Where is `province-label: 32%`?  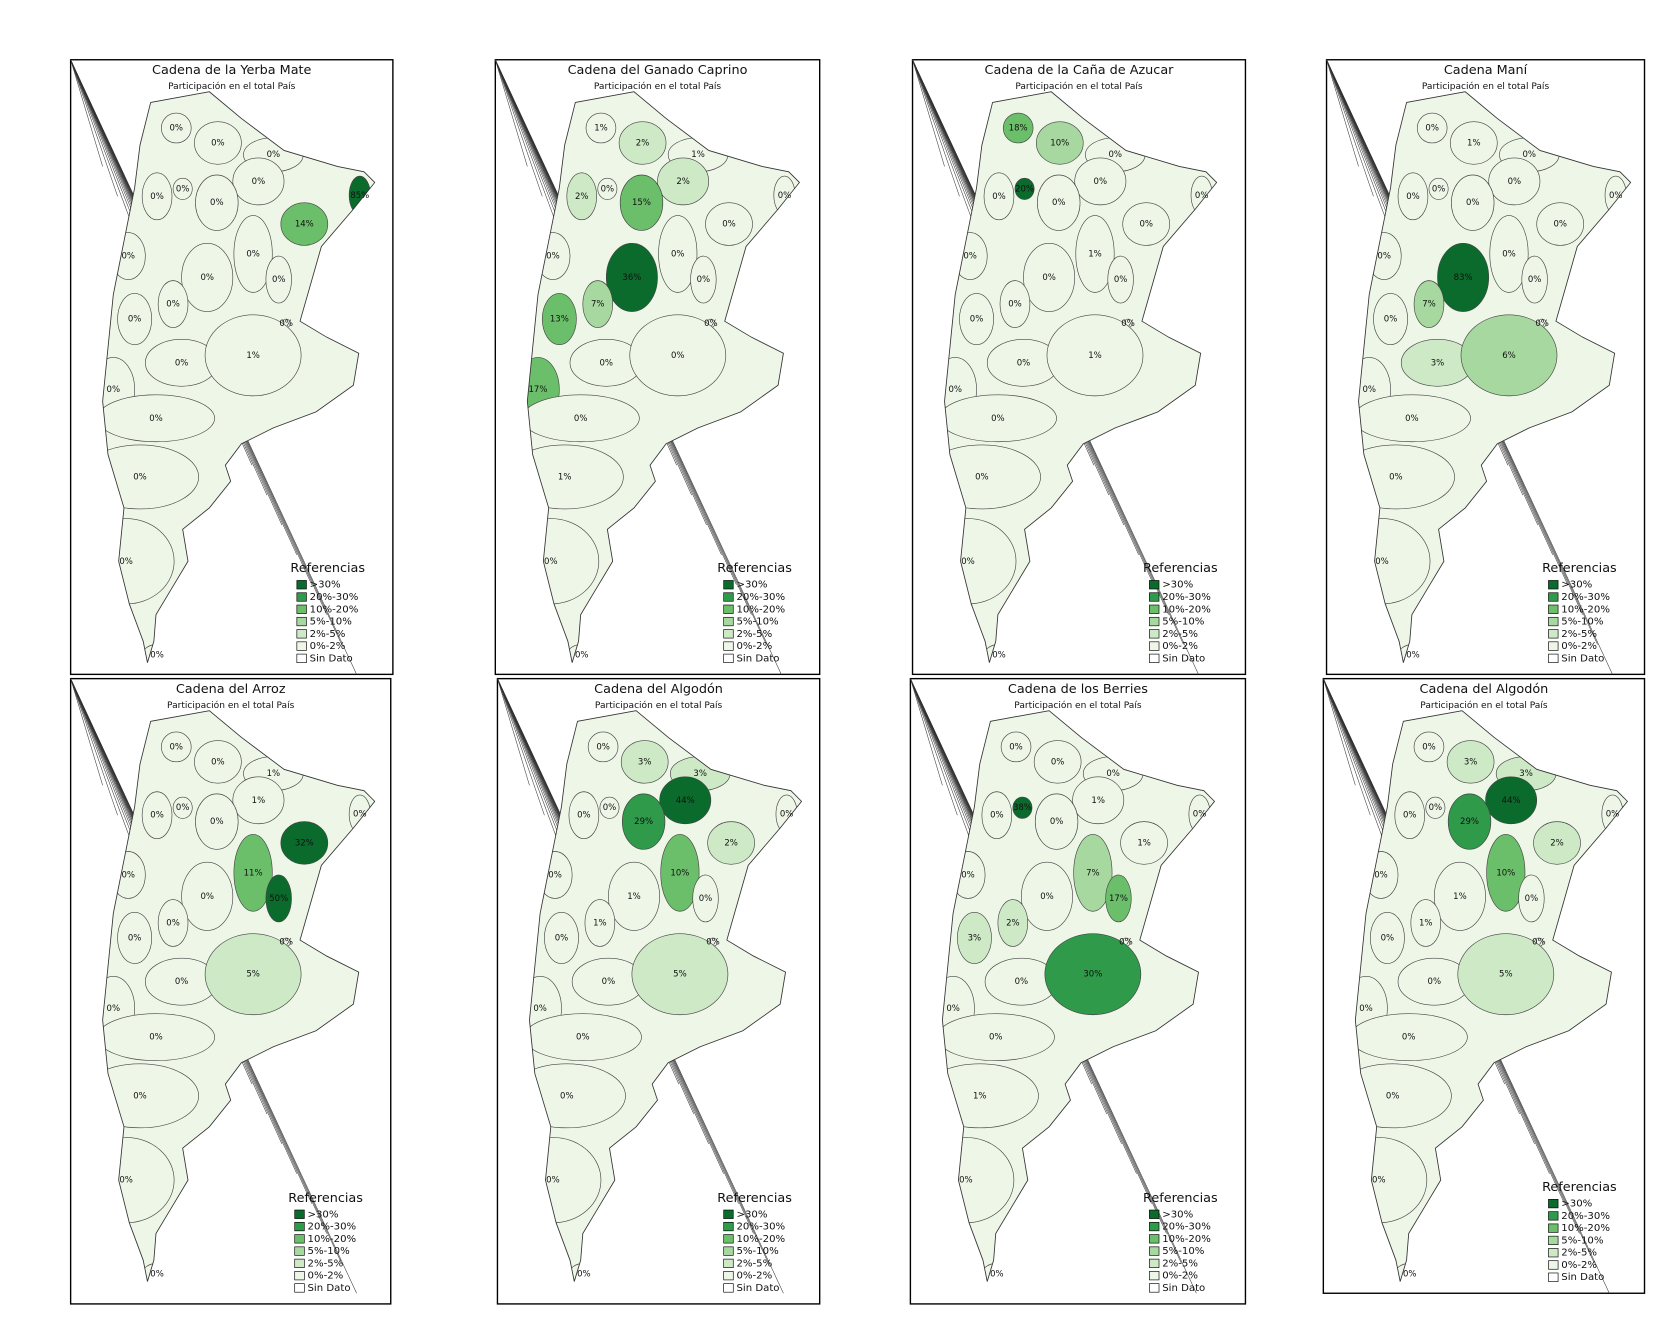 province-label: 32% is located at coordinates (304, 843).